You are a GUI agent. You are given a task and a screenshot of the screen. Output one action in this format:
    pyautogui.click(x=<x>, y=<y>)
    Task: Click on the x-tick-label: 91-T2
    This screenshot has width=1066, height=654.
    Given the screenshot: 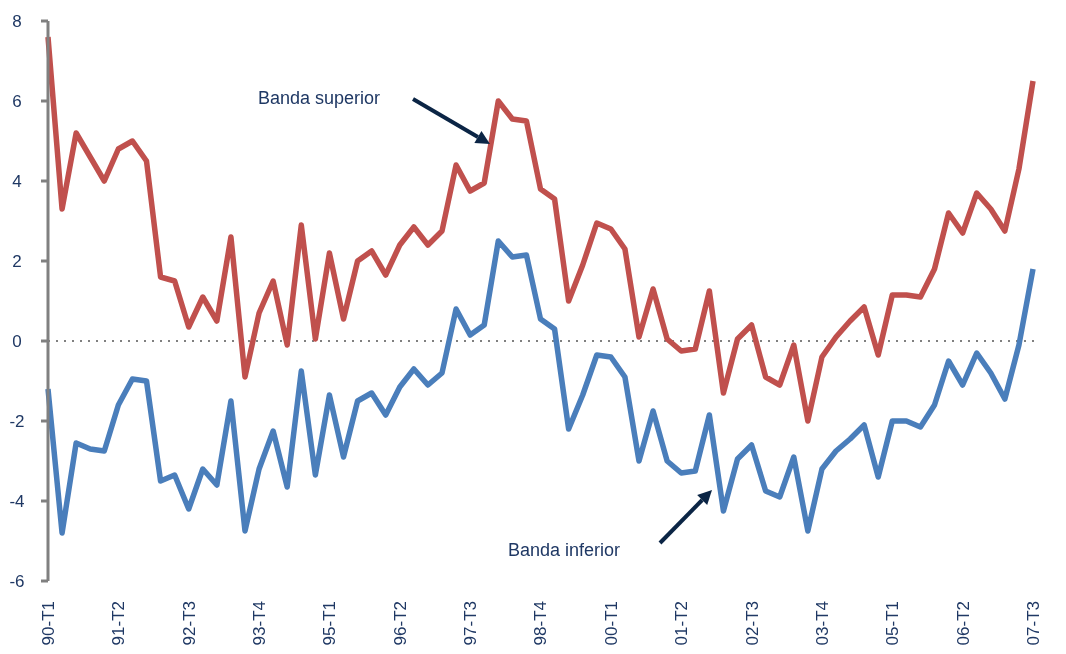 What is the action you would take?
    pyautogui.click(x=119, y=623)
    